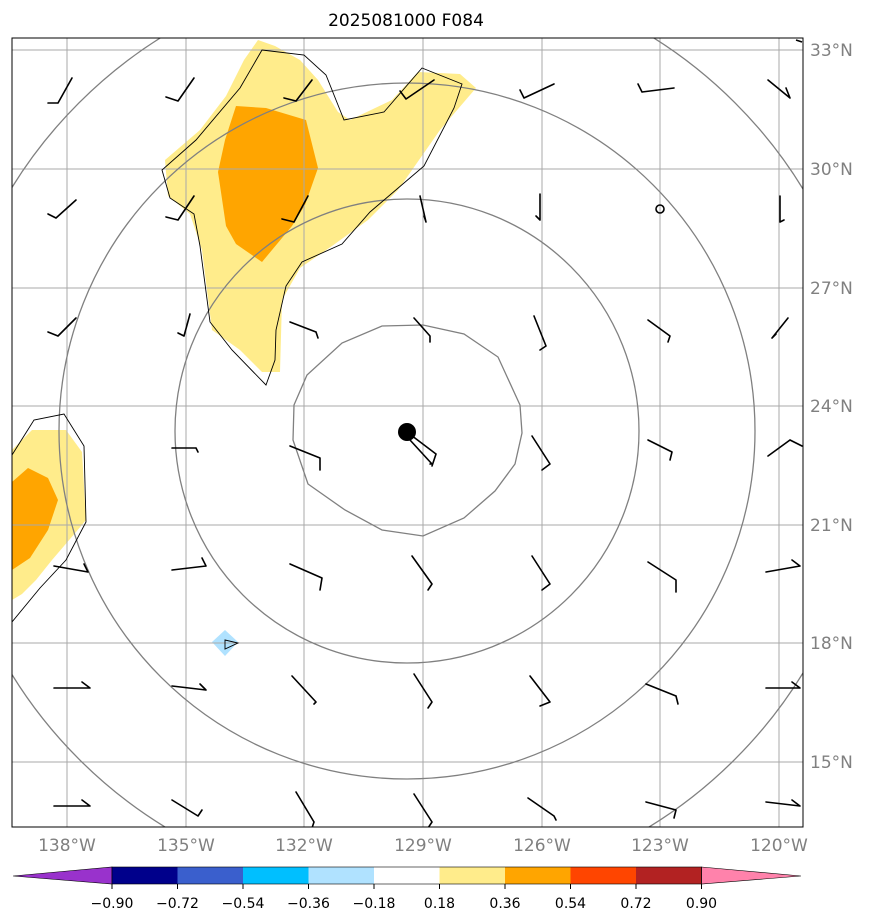 Image resolution: width=873 pixels, height=924 pixels. What do you see at coordinates (406, 875) in the screenshot?
I see `colorbar-outline` at bounding box center [406, 875].